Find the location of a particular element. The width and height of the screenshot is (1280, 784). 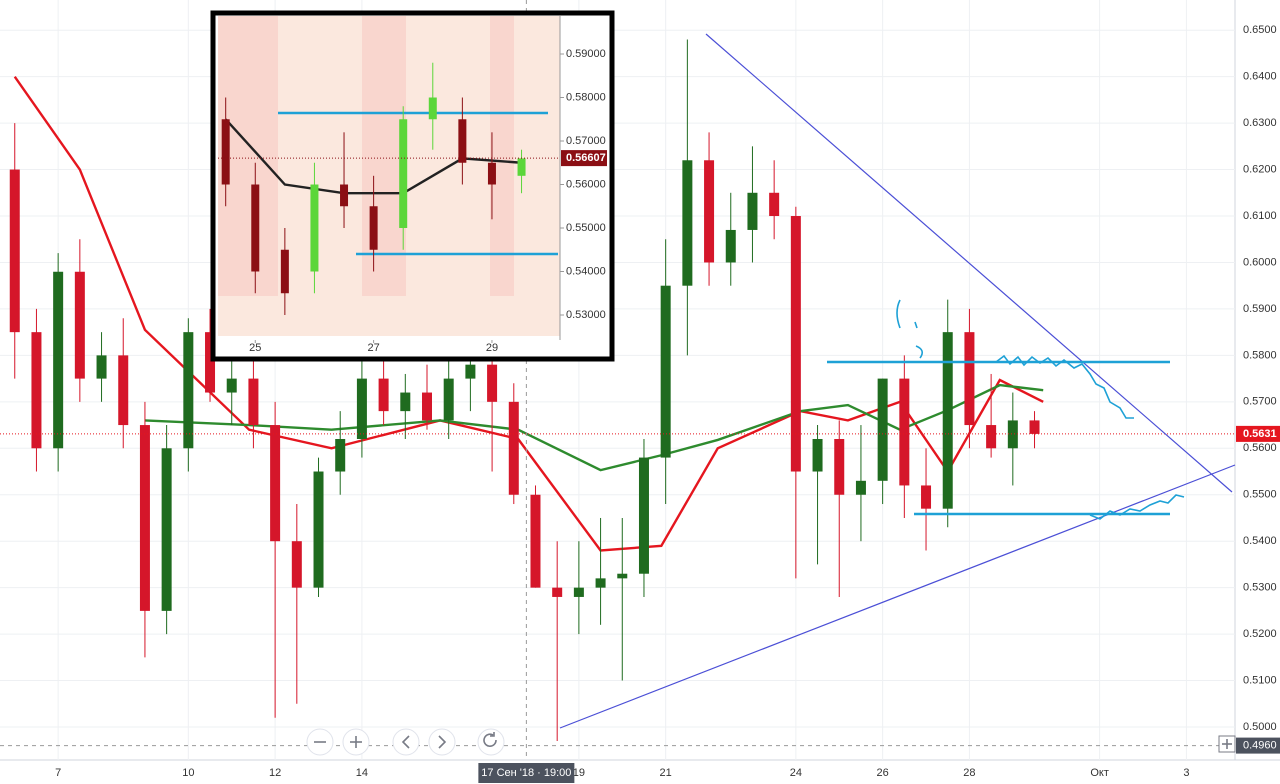

y-tick-label: 0.5400 is located at coordinates (1260, 541).